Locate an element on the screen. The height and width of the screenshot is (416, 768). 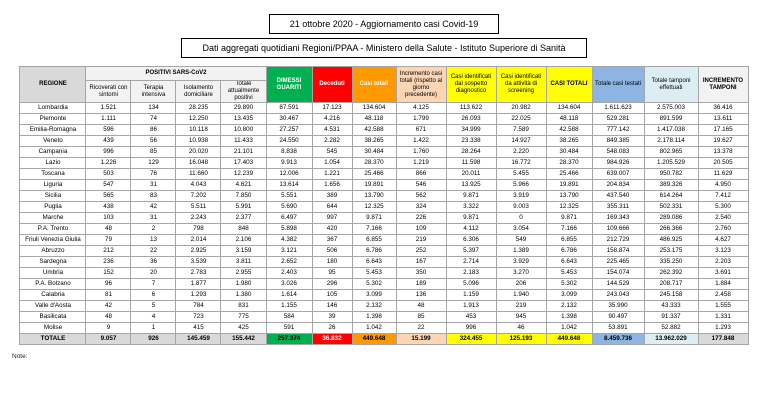
cell-value: 109.666 is located at coordinates (618, 229).